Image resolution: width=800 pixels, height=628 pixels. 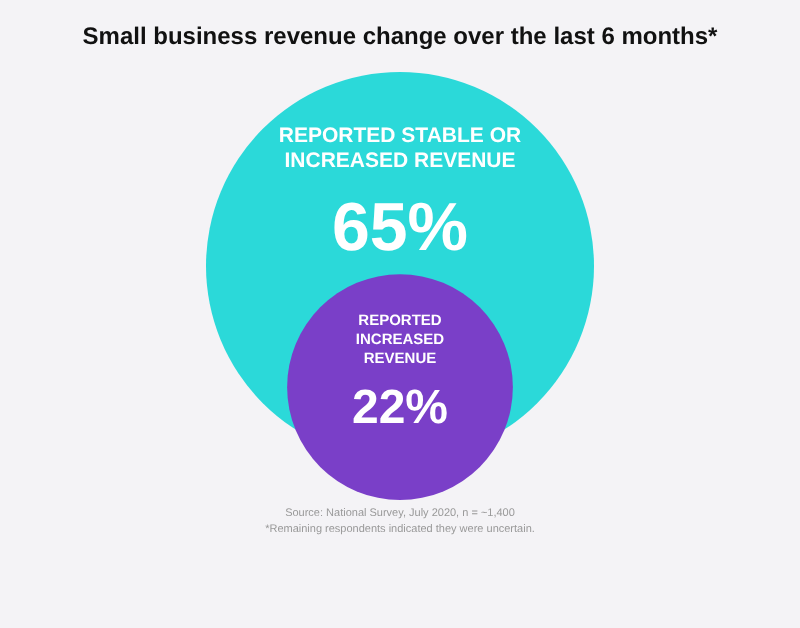 I want to click on category-label: REPORTED STABLE OR INCREASED REVENUE, so click(x=400, y=148).